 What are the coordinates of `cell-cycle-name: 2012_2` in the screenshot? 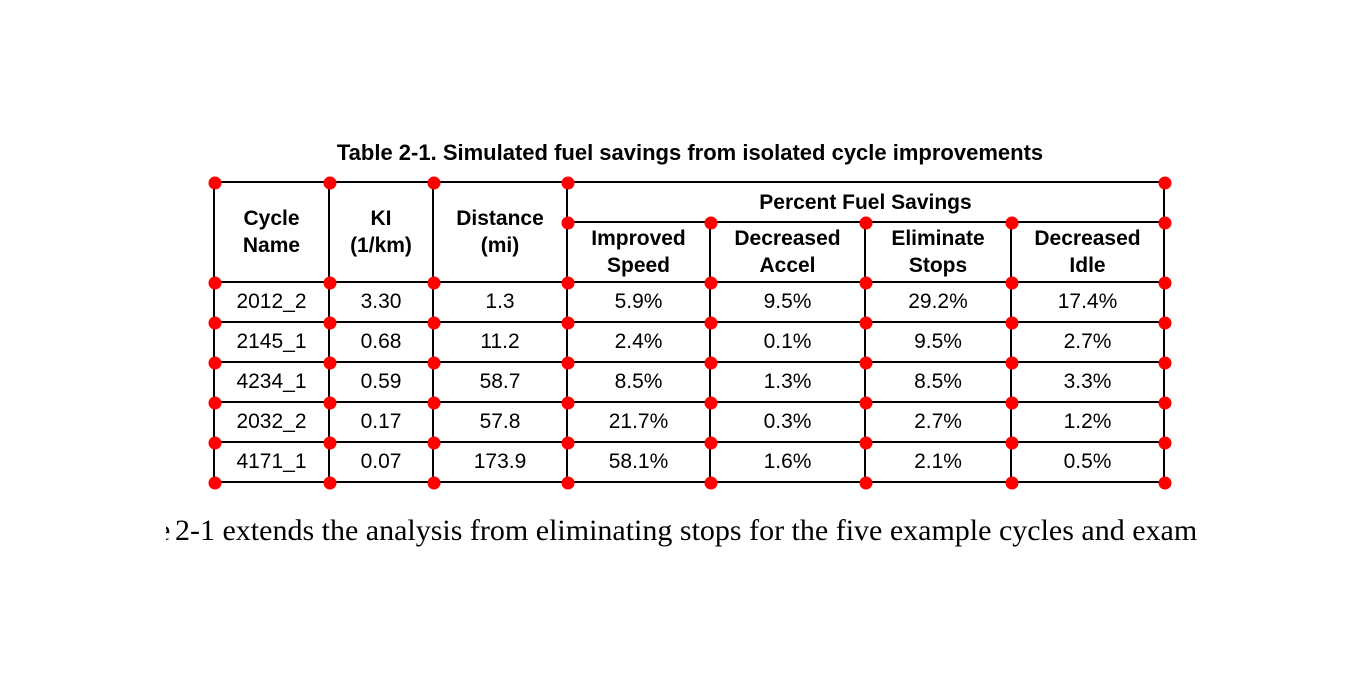 It's located at (271, 302).